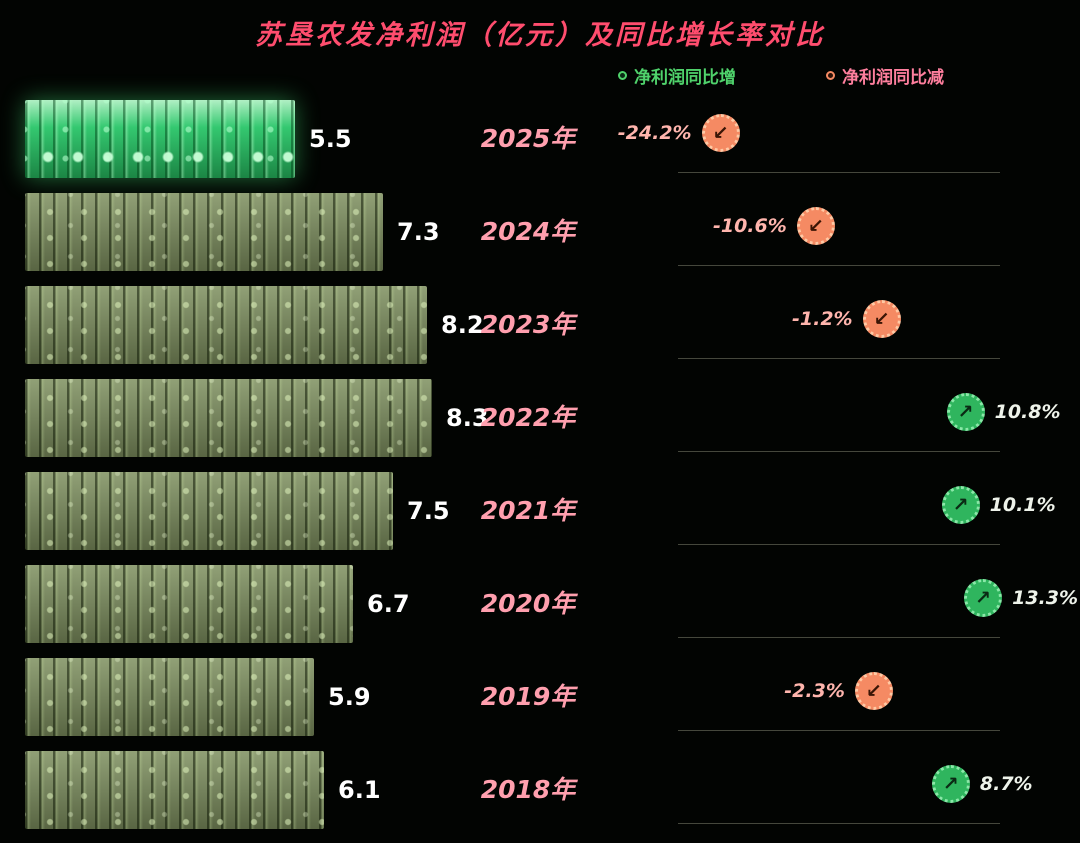  I want to click on growth-value-label: -24.2%, so click(654, 133).